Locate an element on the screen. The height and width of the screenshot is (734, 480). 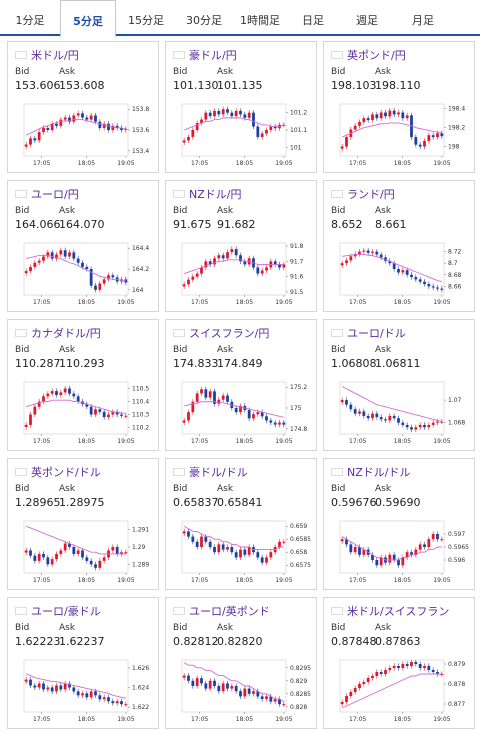
chart-container: 0.659 0.6585 0.658 0.6575 17:05 18:05 19:05 is located at coordinates (241, 553).